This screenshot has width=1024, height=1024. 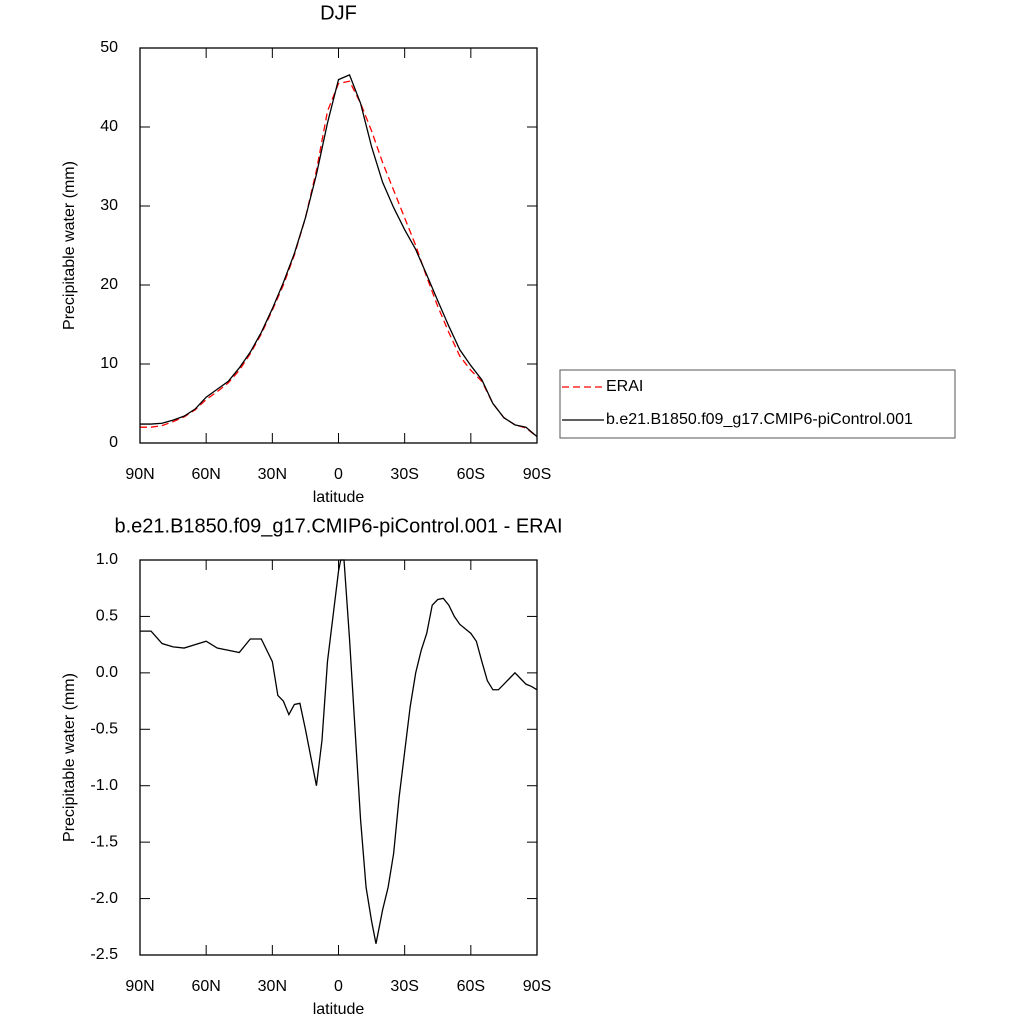 What do you see at coordinates (109, 126) in the screenshot?
I see `y-tick-label: 40` at bounding box center [109, 126].